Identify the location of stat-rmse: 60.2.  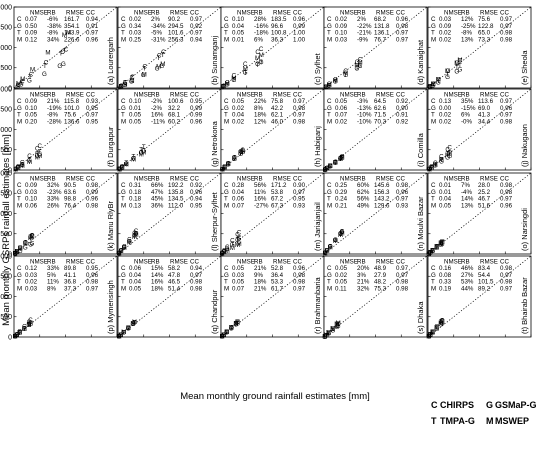
(174, 121).